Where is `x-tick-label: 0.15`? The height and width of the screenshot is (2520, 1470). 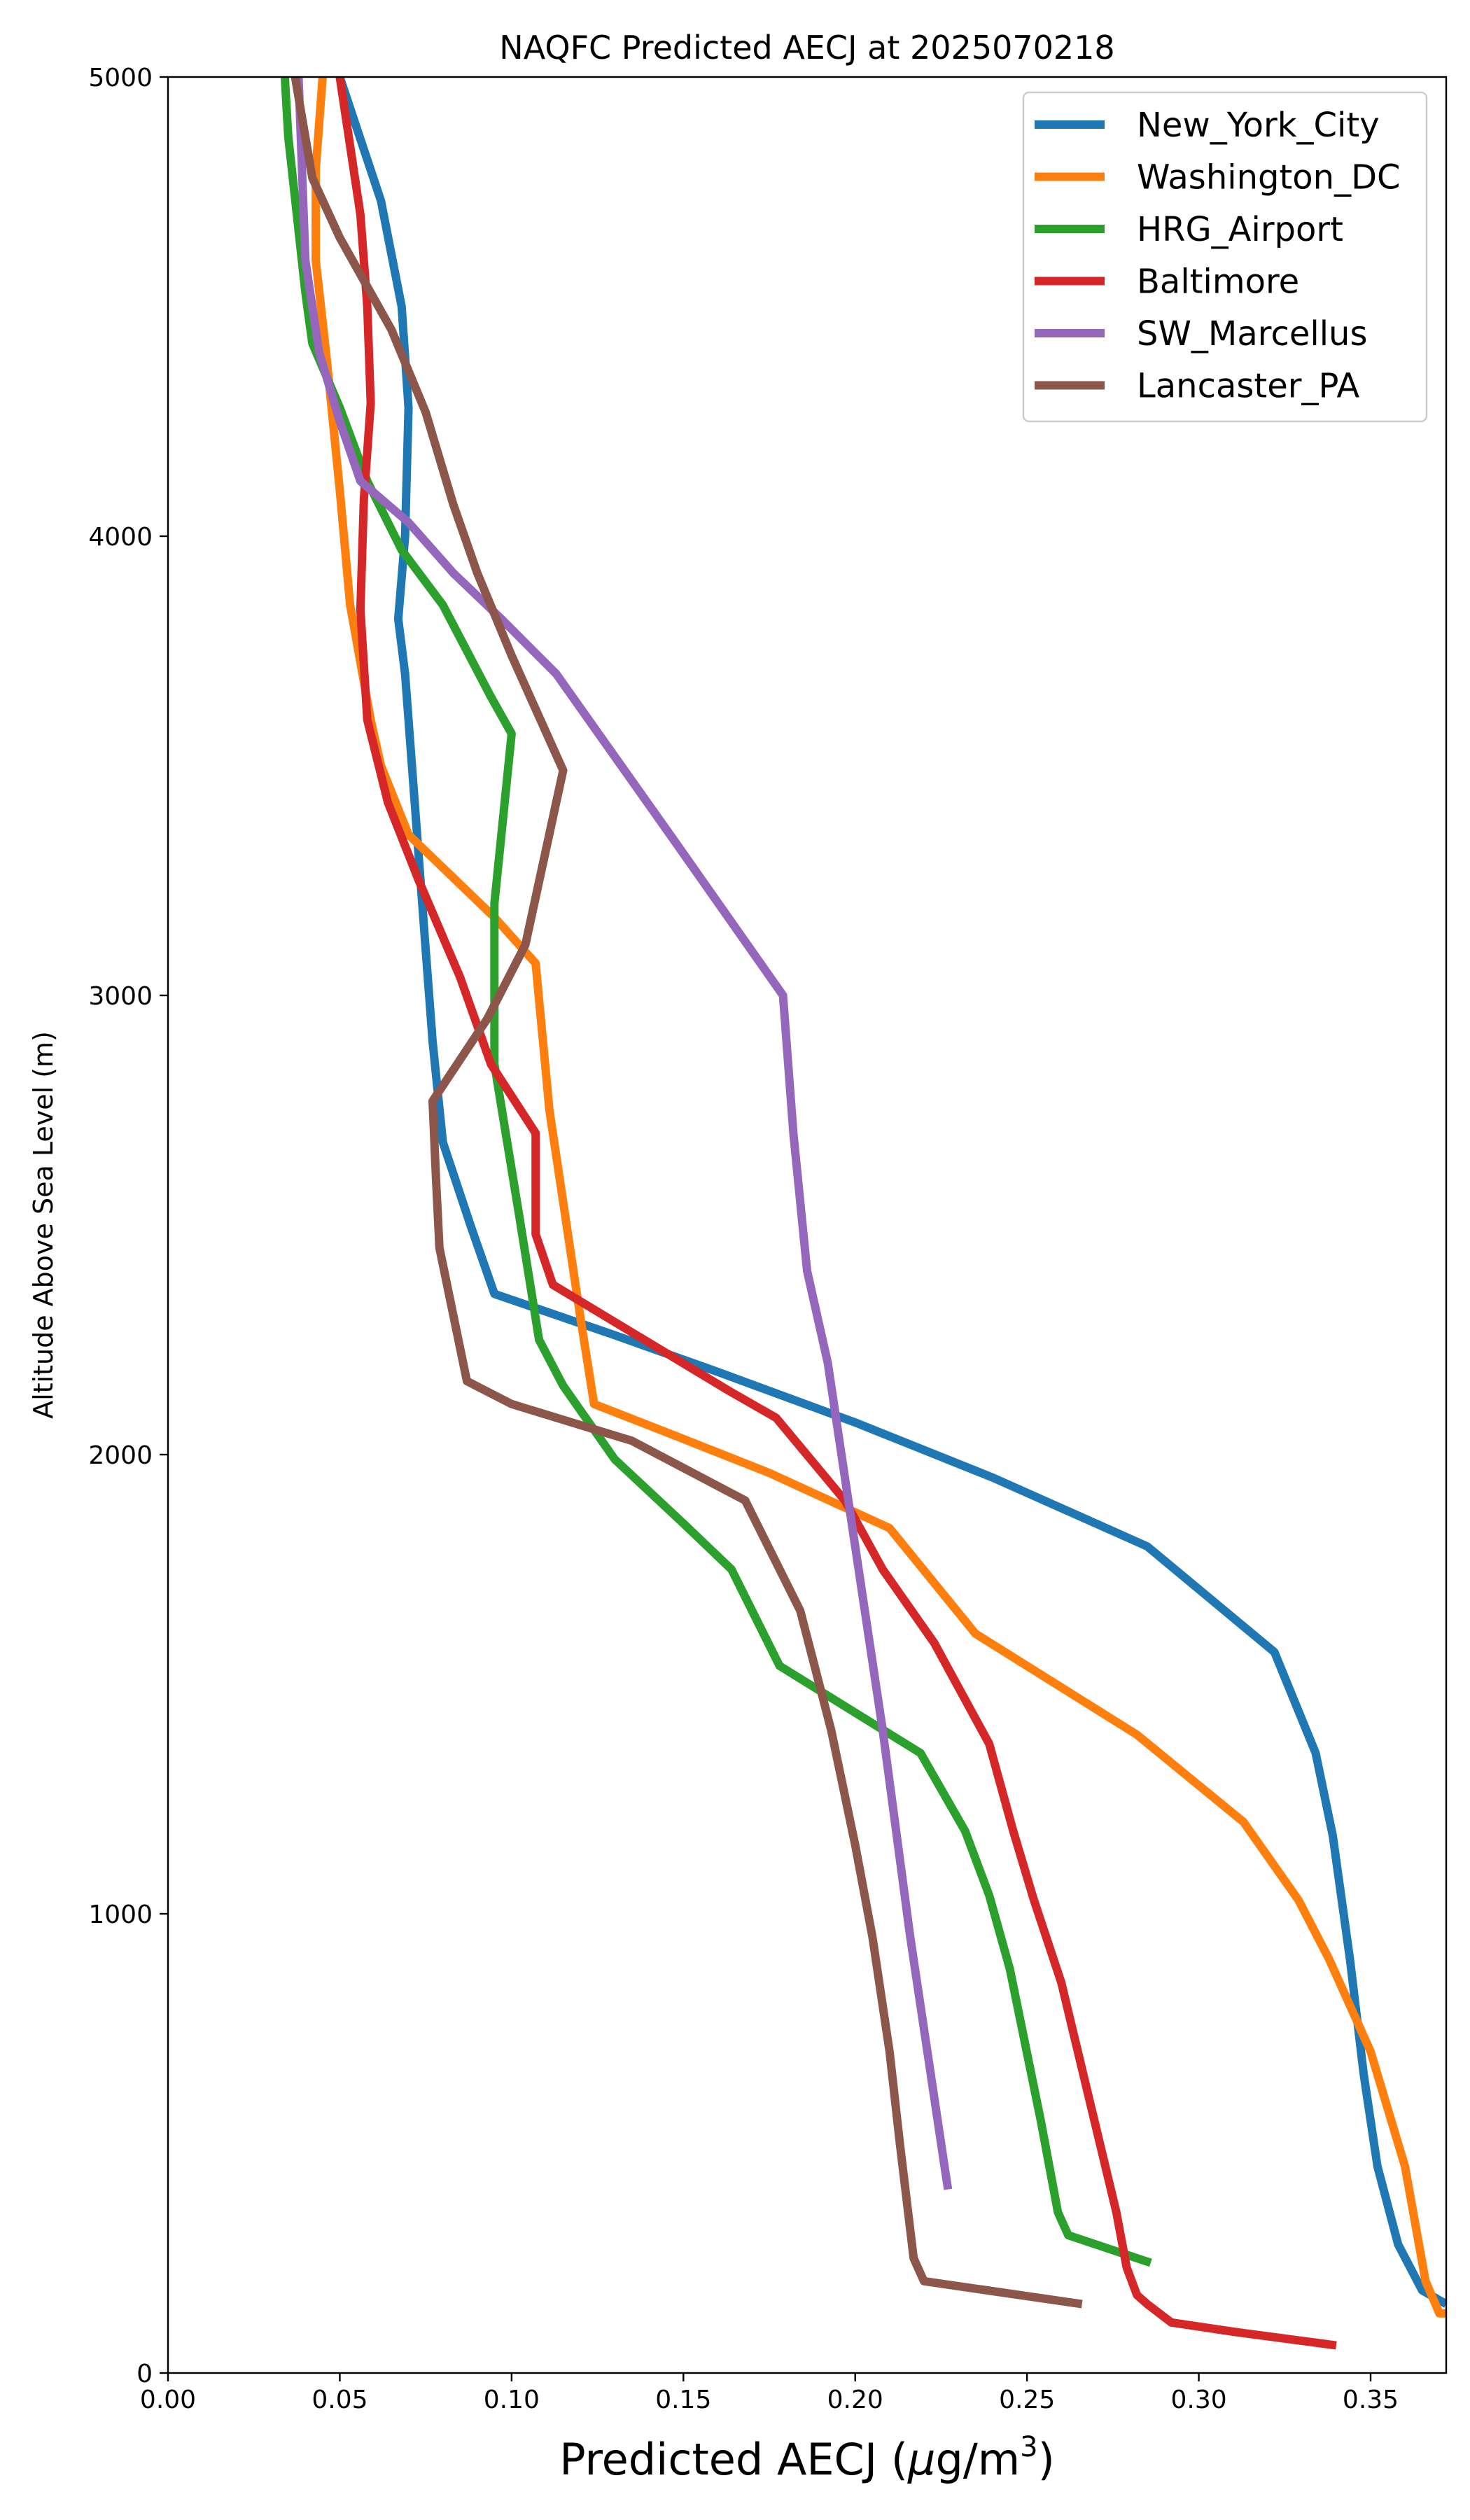 x-tick-label: 0.15 is located at coordinates (683, 2400).